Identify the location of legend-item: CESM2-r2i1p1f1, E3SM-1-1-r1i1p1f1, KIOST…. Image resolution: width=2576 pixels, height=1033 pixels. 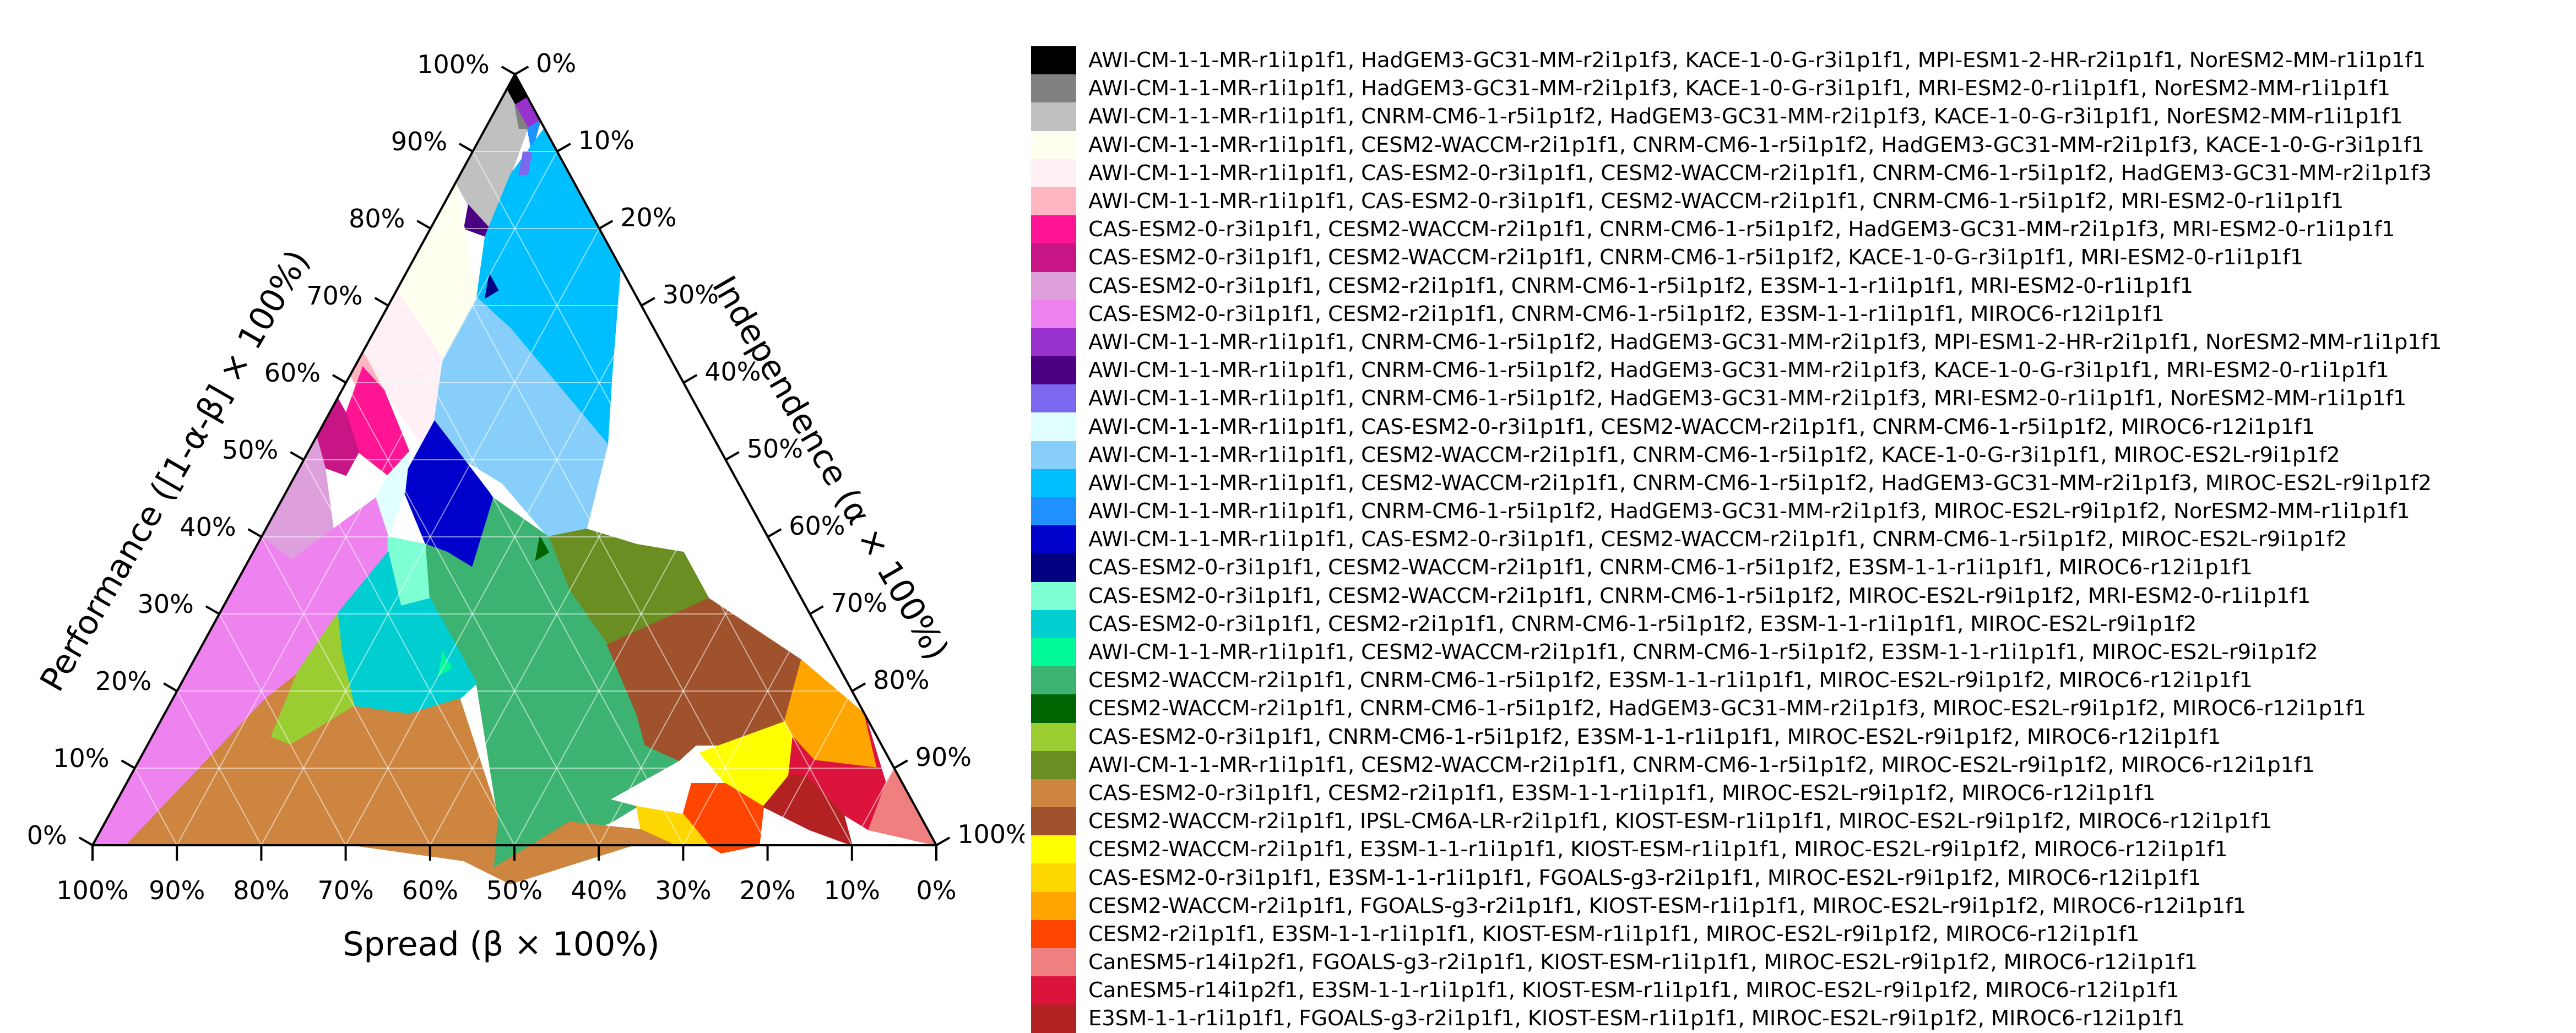
(1796, 934).